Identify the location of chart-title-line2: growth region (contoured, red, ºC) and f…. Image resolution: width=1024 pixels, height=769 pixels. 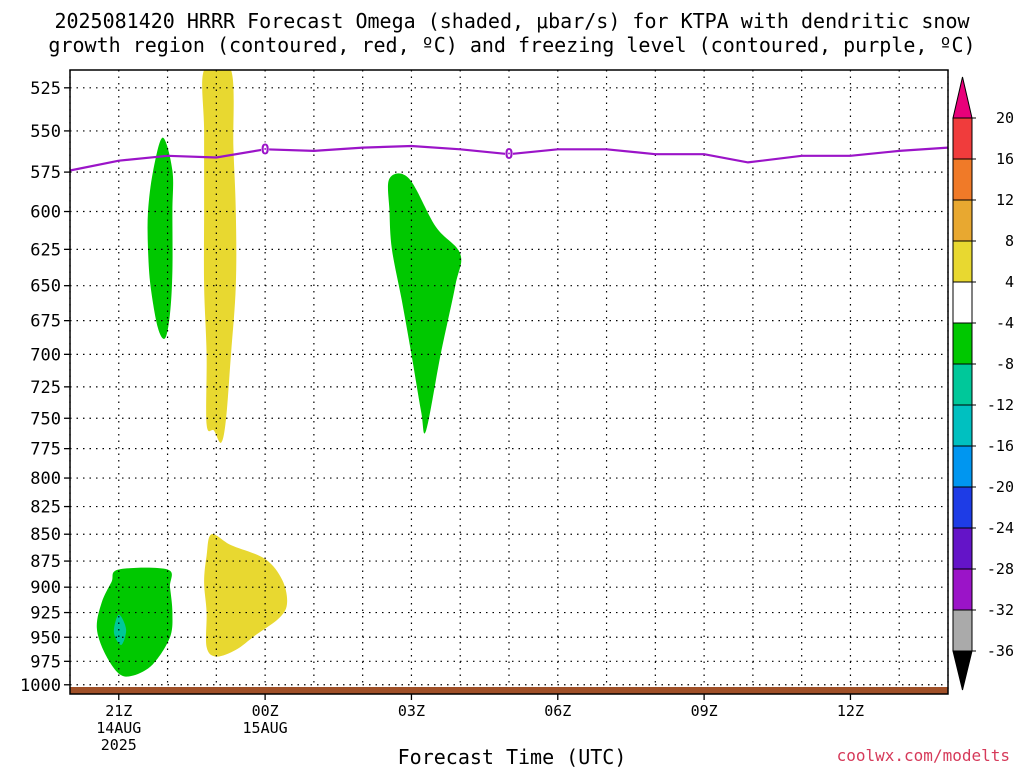
(512, 45).